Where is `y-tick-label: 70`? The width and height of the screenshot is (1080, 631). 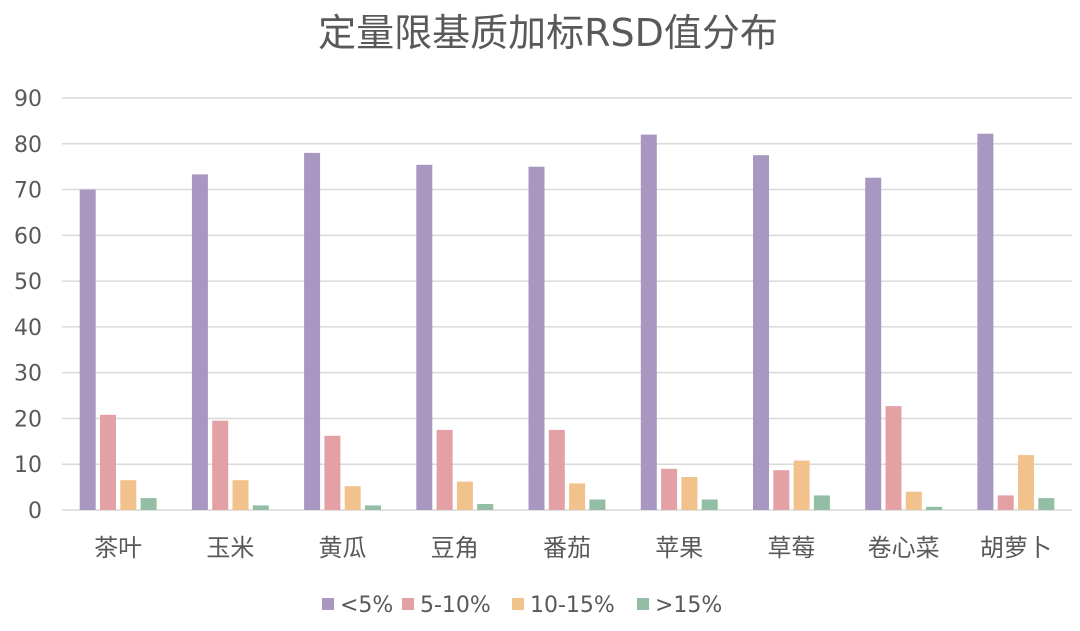
y-tick-label: 70 is located at coordinates (28, 191).